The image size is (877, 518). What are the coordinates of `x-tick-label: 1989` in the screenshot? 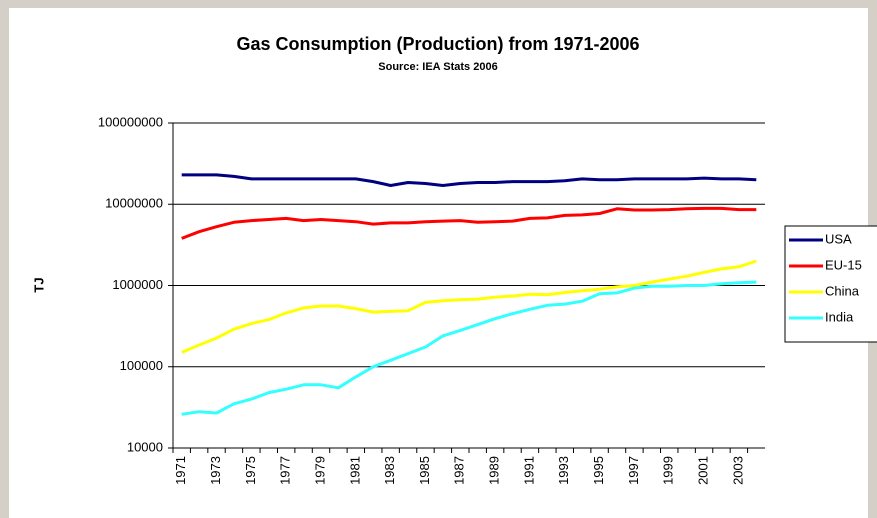 It's located at (494, 470).